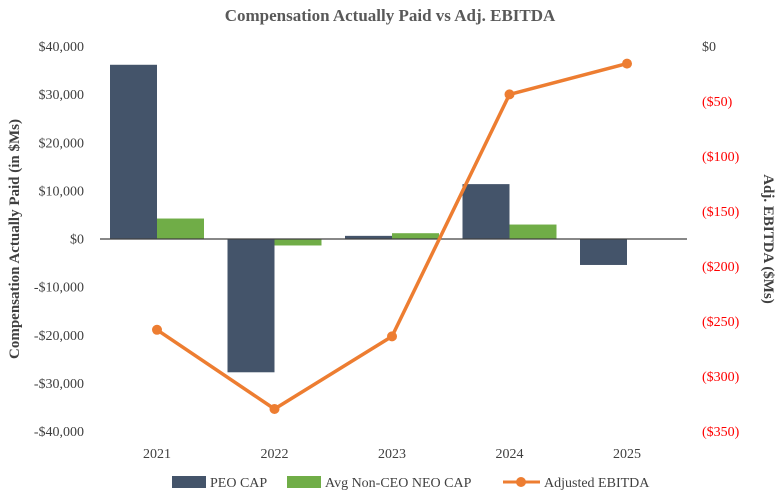 Image resolution: width=781 pixels, height=496 pixels. I want to click on left-tick-label: $20,000, so click(62, 143).